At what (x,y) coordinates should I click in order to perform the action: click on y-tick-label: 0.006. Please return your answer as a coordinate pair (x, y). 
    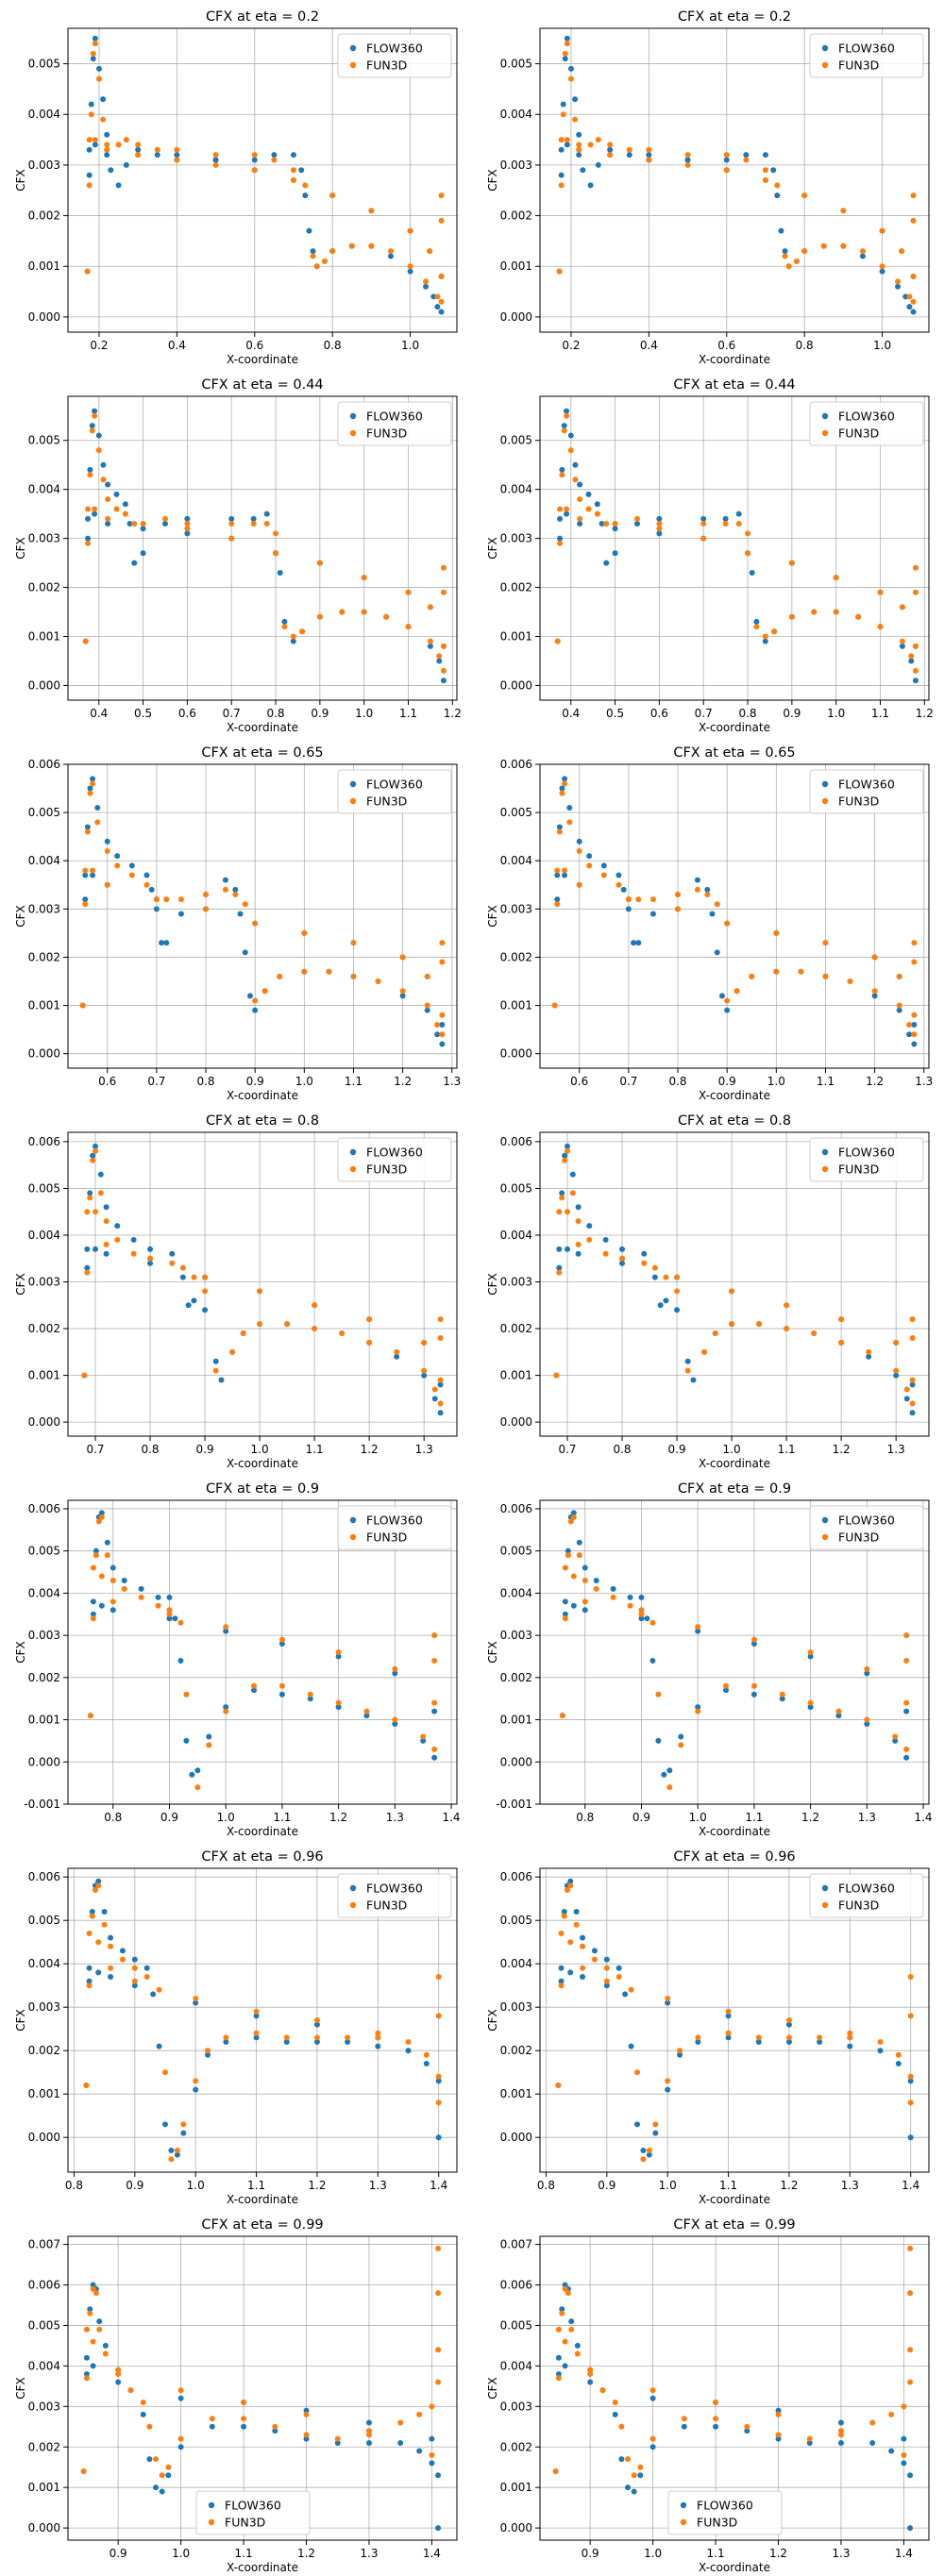
    Looking at the image, I should click on (516, 1876).